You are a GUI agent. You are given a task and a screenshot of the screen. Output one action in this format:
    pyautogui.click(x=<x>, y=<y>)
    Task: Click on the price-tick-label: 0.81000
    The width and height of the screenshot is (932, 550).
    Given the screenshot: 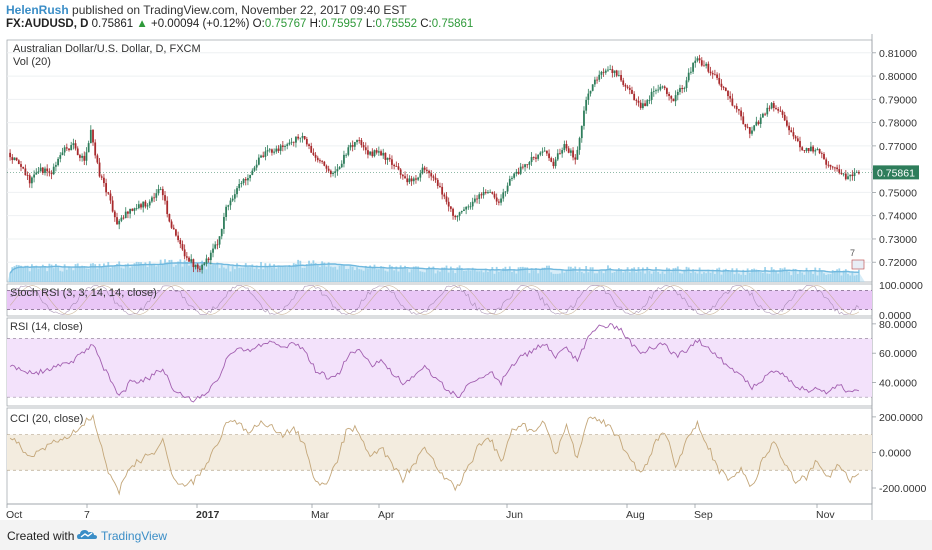 What is the action you would take?
    pyautogui.click(x=898, y=54)
    